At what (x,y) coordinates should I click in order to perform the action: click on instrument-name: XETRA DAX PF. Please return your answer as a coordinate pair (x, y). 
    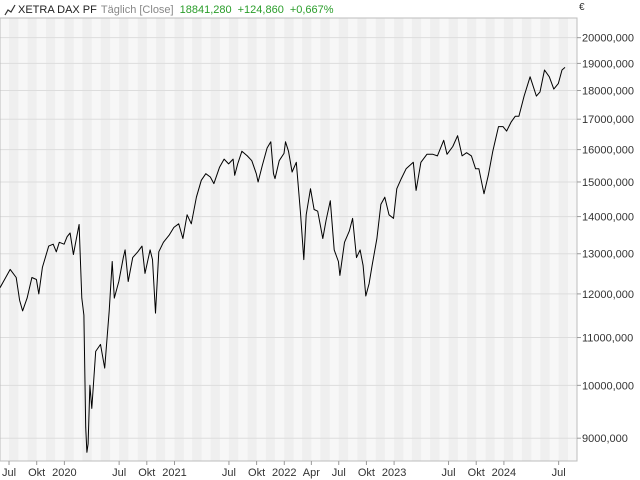
    Looking at the image, I should click on (57, 10).